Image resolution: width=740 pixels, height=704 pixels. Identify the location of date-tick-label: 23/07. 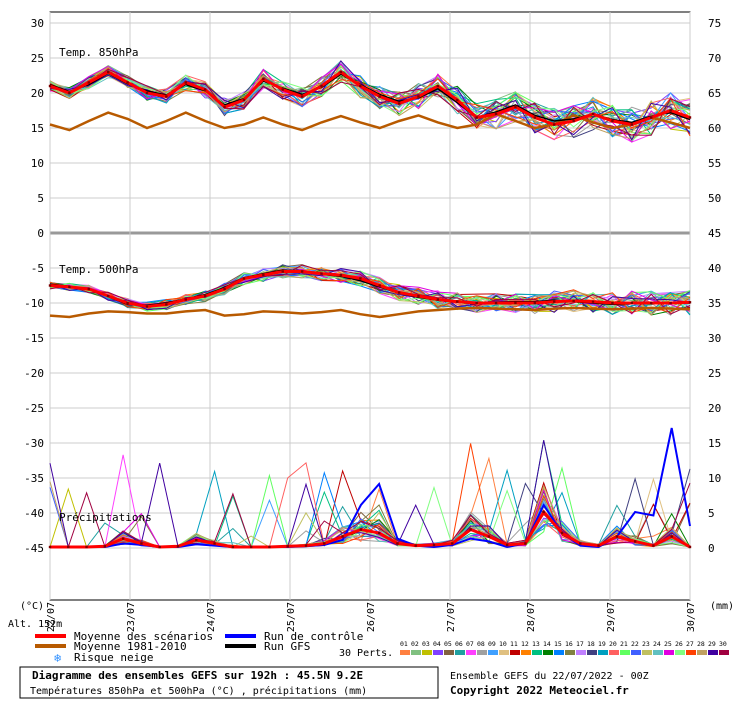
(131, 617).